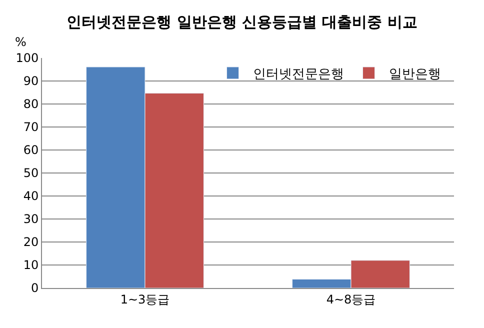  I want to click on y-tick-label: 60, so click(31, 150).